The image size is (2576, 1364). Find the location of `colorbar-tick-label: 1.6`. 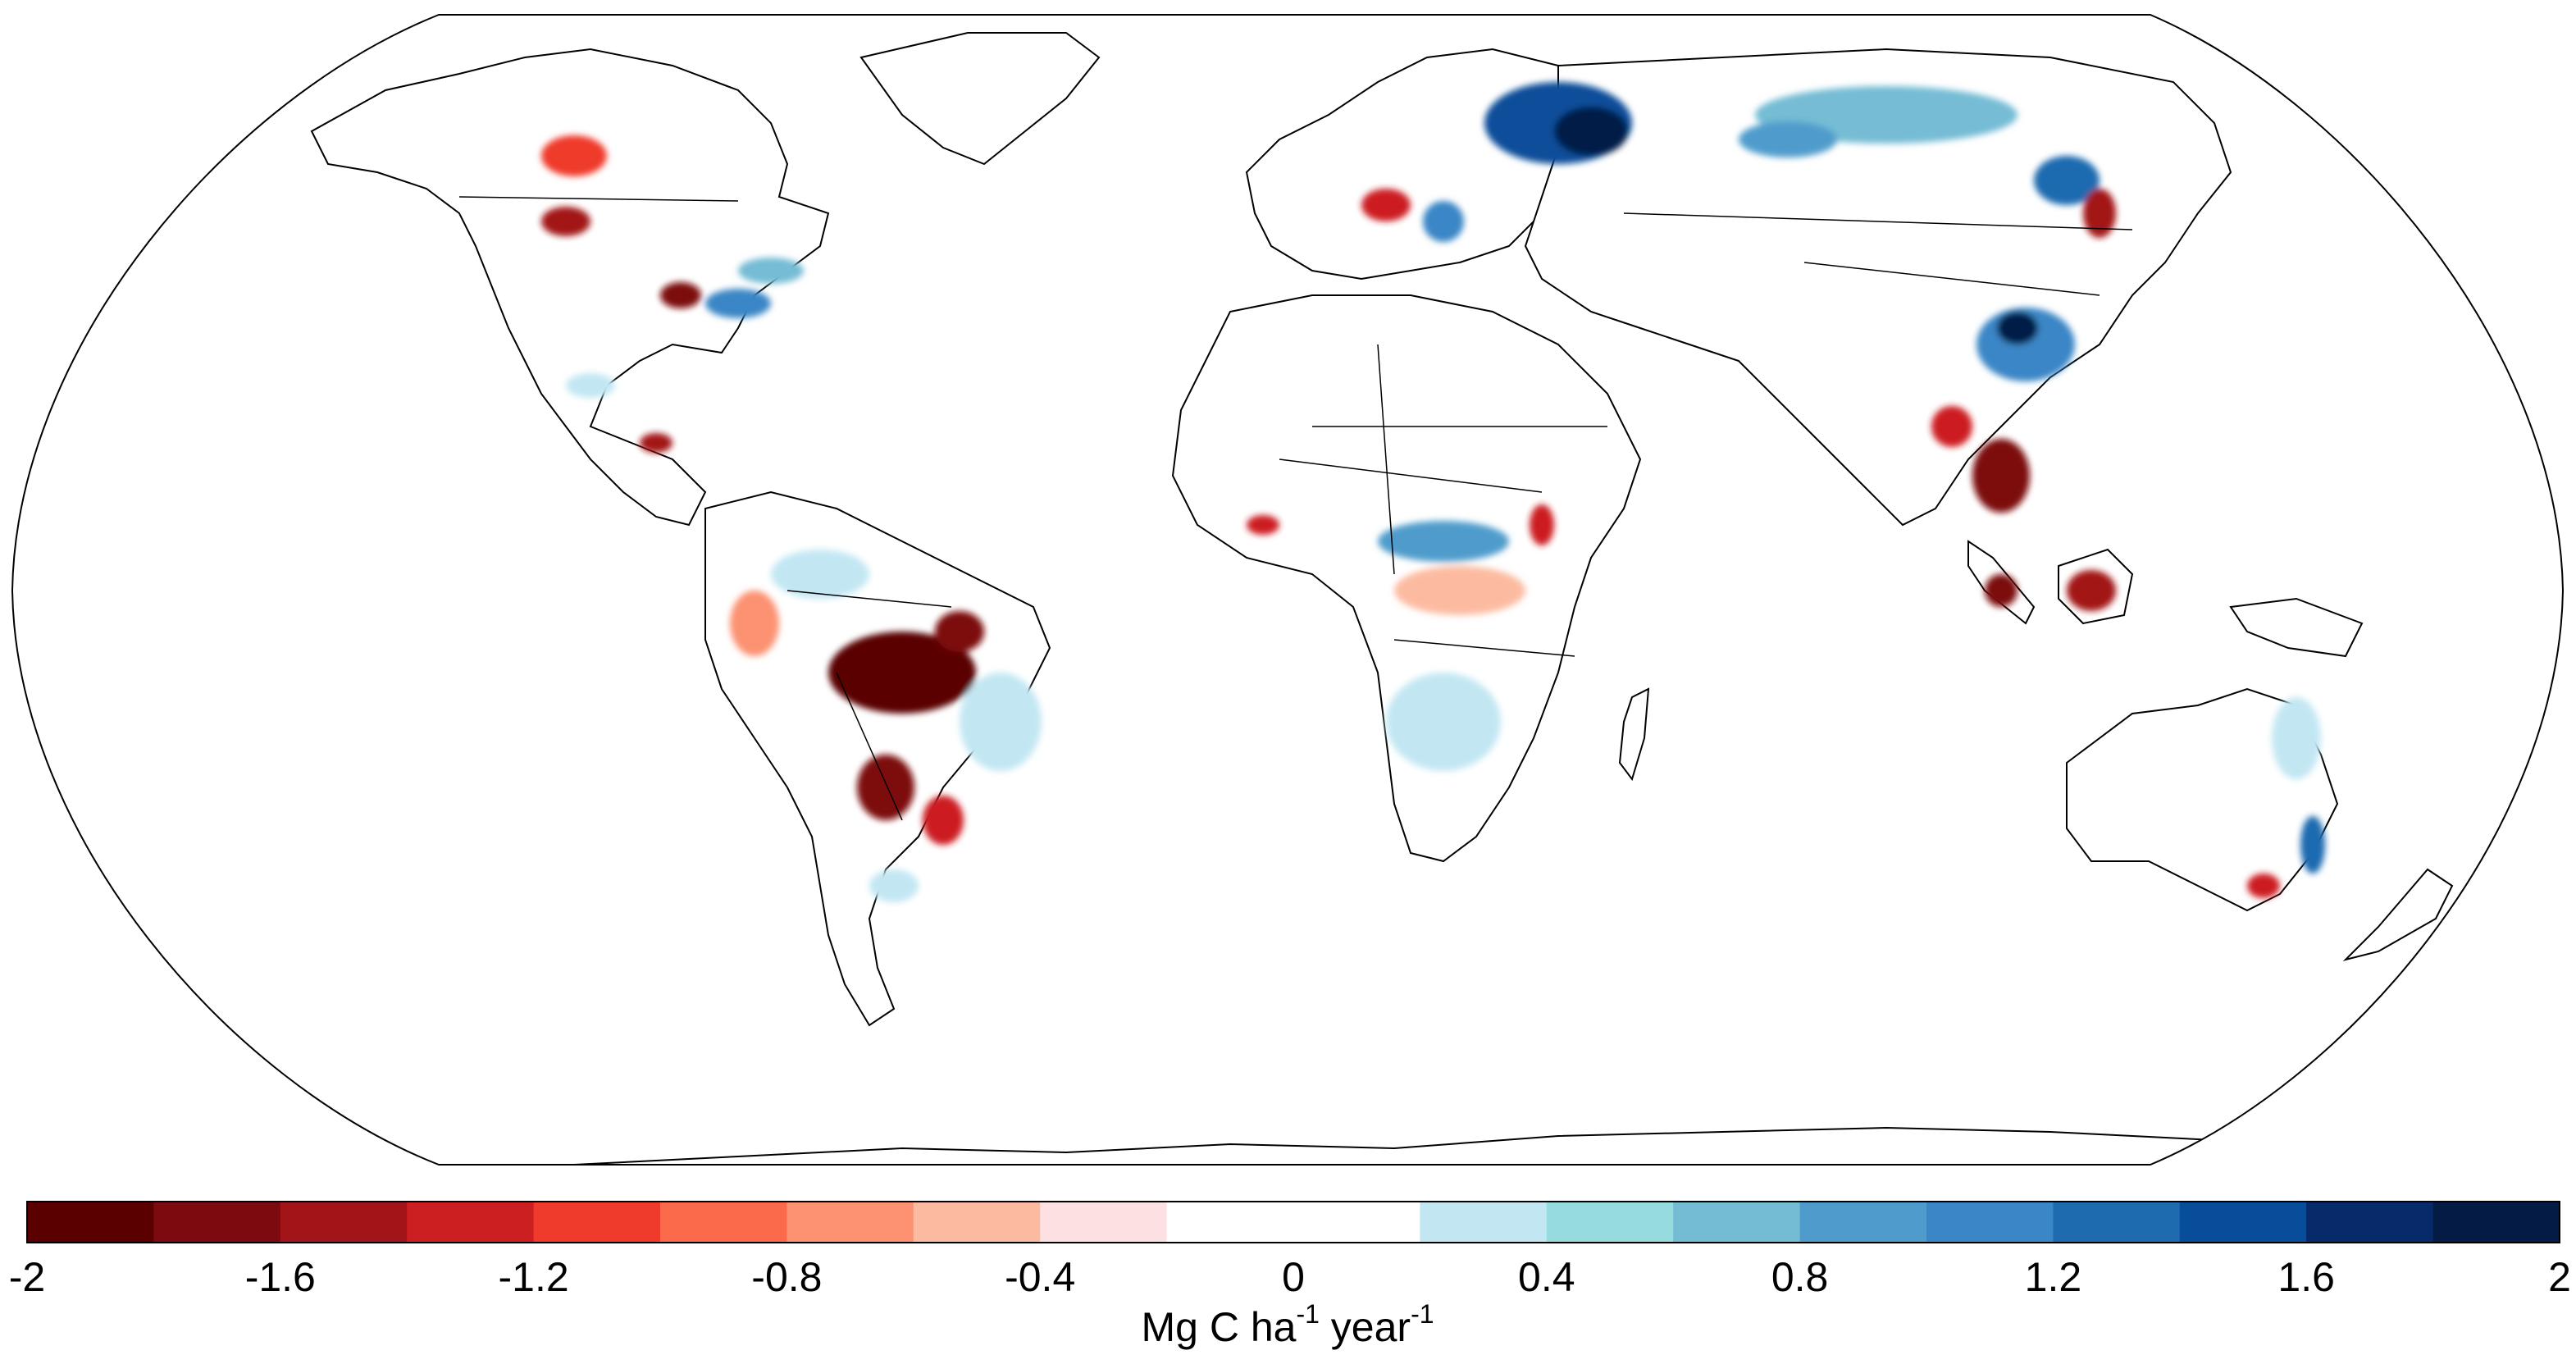

colorbar-tick-label: 1.6 is located at coordinates (2306, 1277).